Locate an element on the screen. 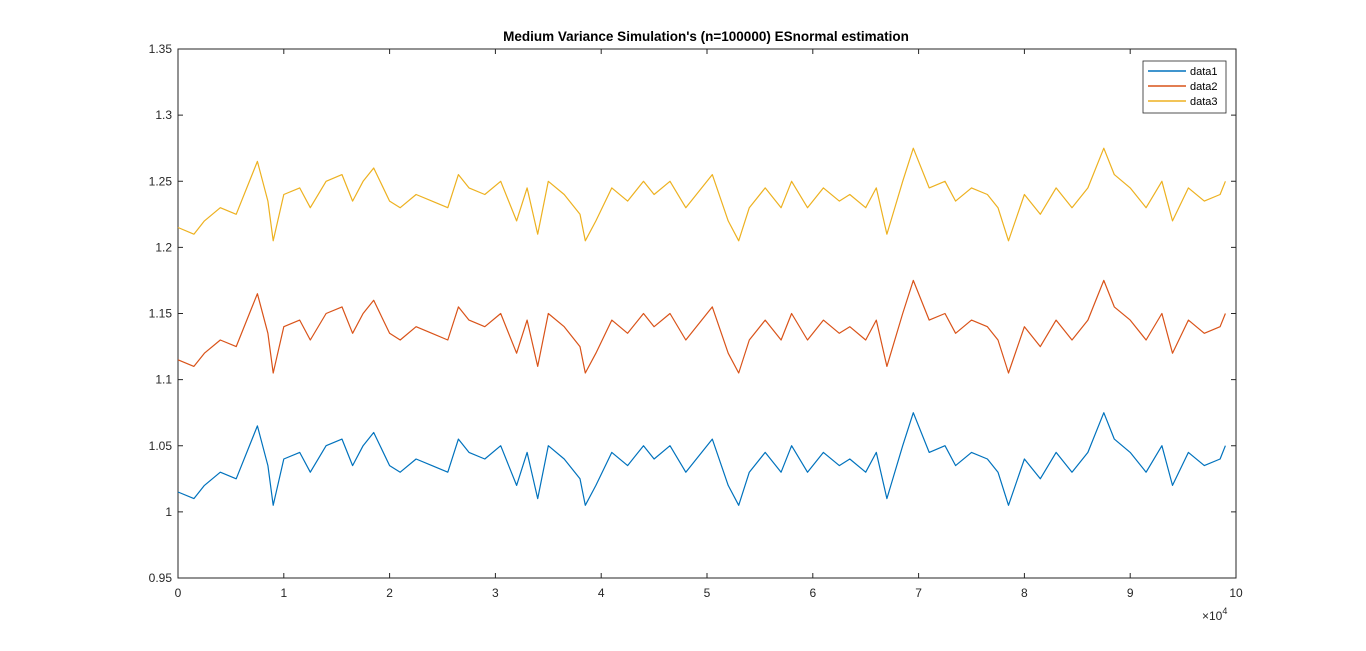 The image size is (1366, 651). series-line-data2 is located at coordinates (701, 326).